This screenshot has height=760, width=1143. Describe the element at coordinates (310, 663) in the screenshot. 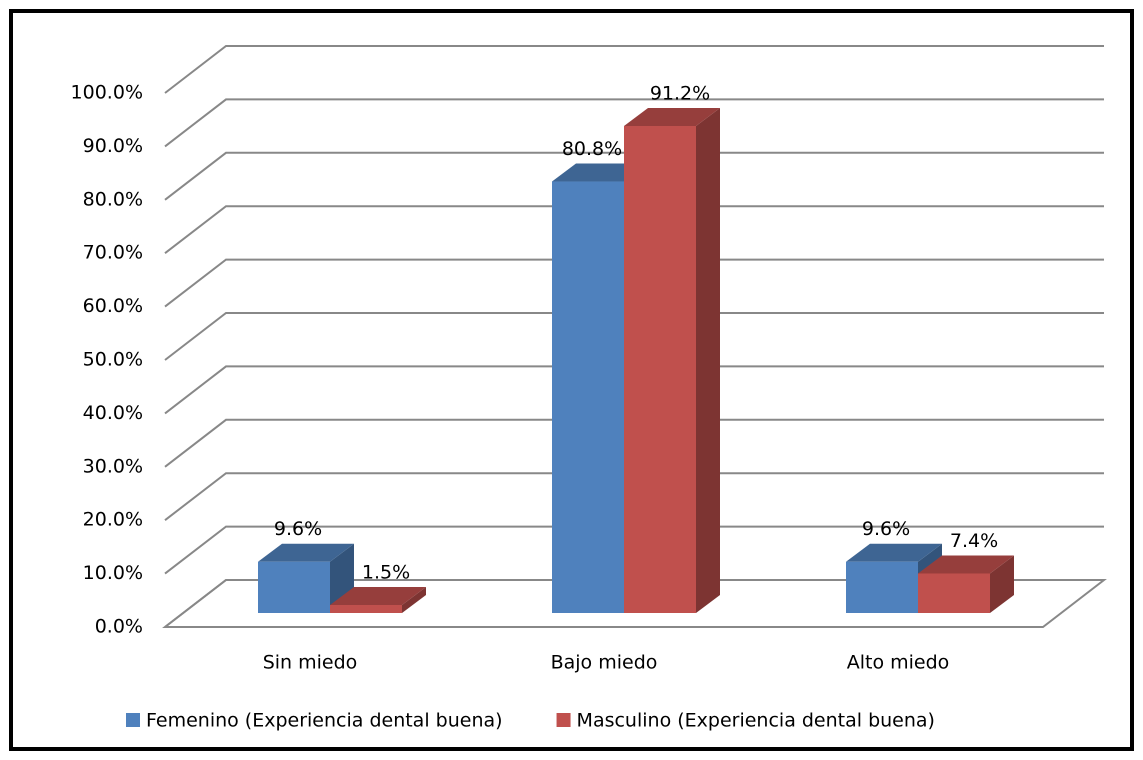

I see `x-tick-label: Sin miedo` at that location.